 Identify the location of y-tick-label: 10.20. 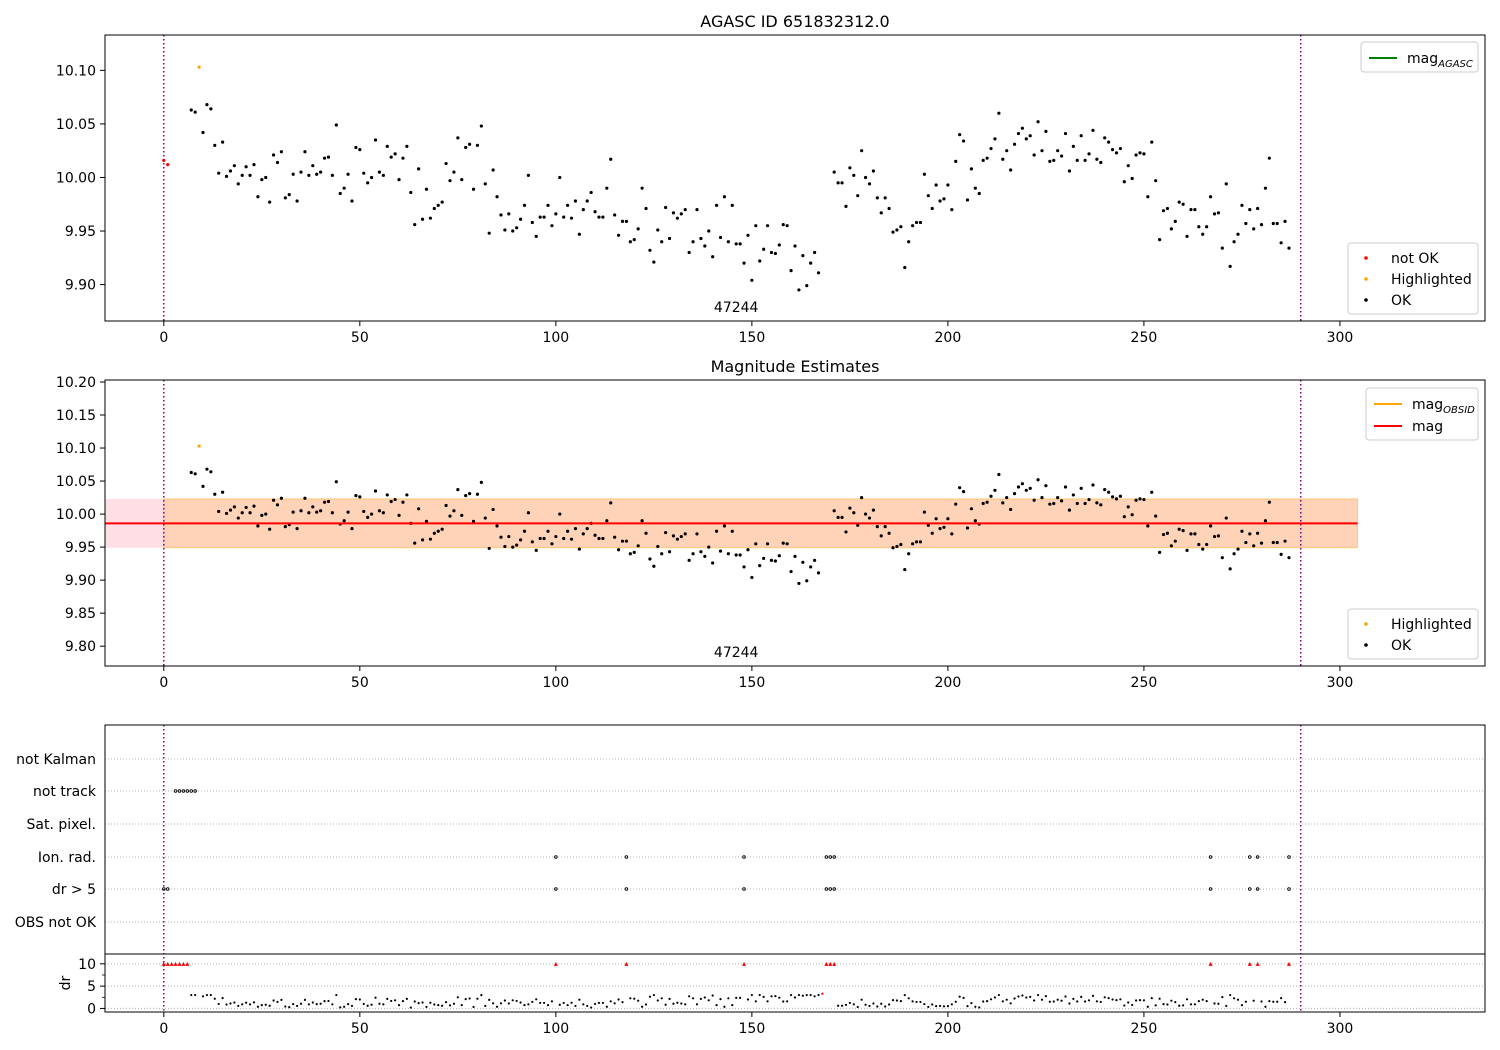
(76, 383).